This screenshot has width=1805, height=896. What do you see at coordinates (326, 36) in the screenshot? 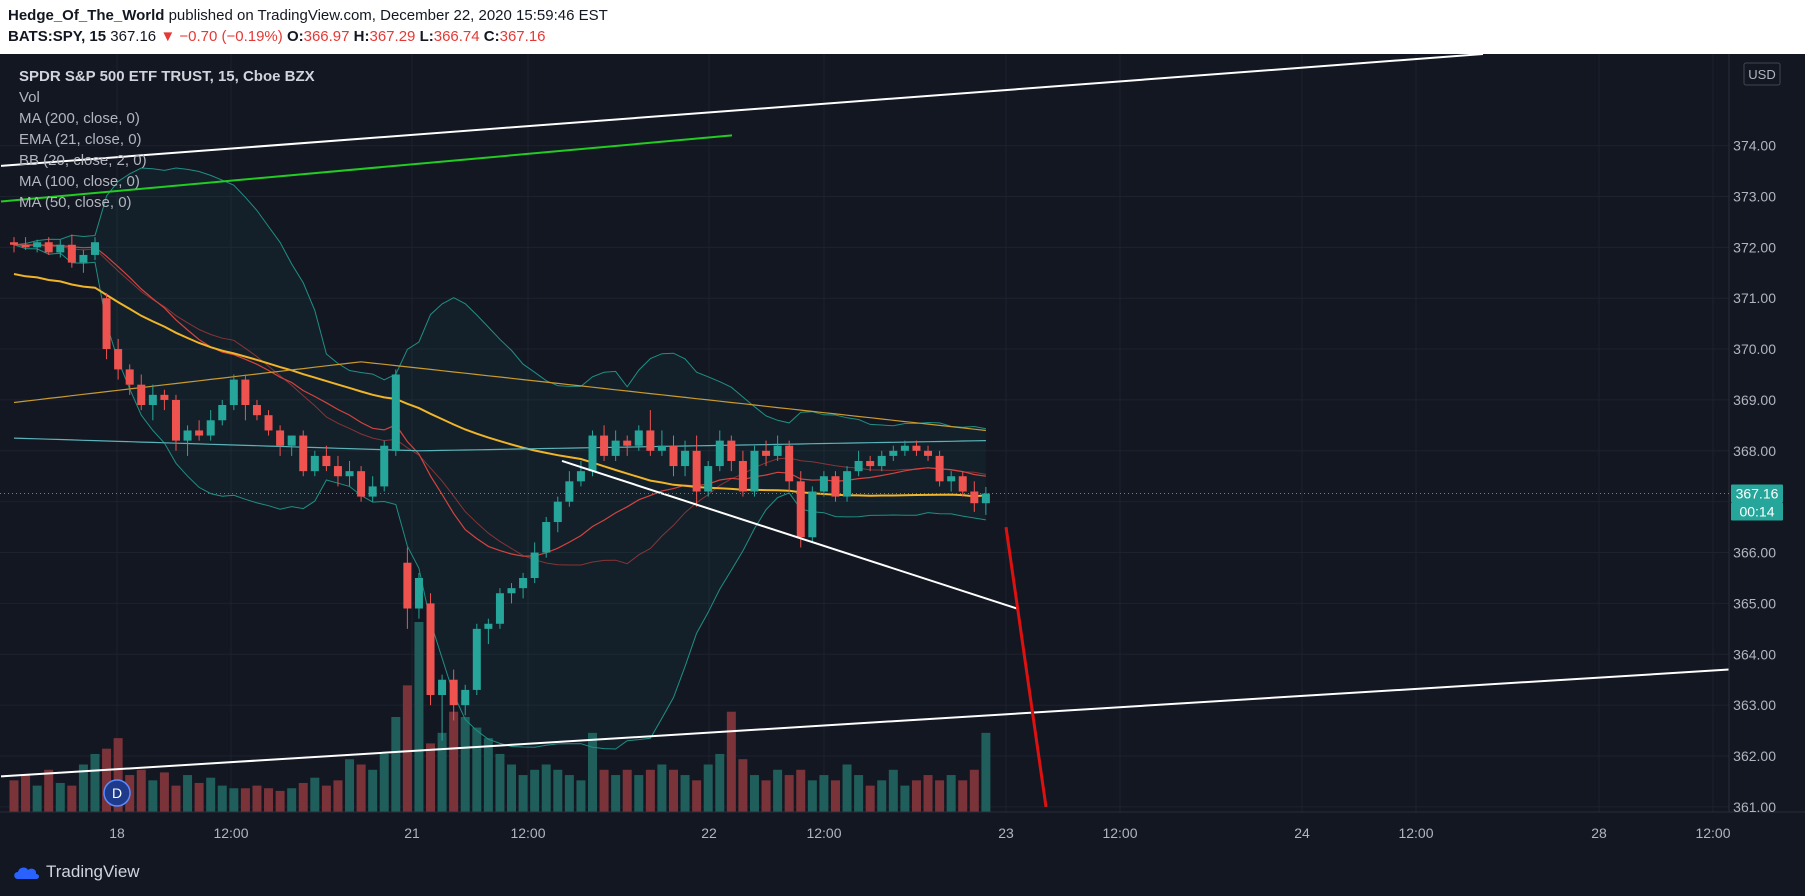
I see `open-value: 366.97` at bounding box center [326, 36].